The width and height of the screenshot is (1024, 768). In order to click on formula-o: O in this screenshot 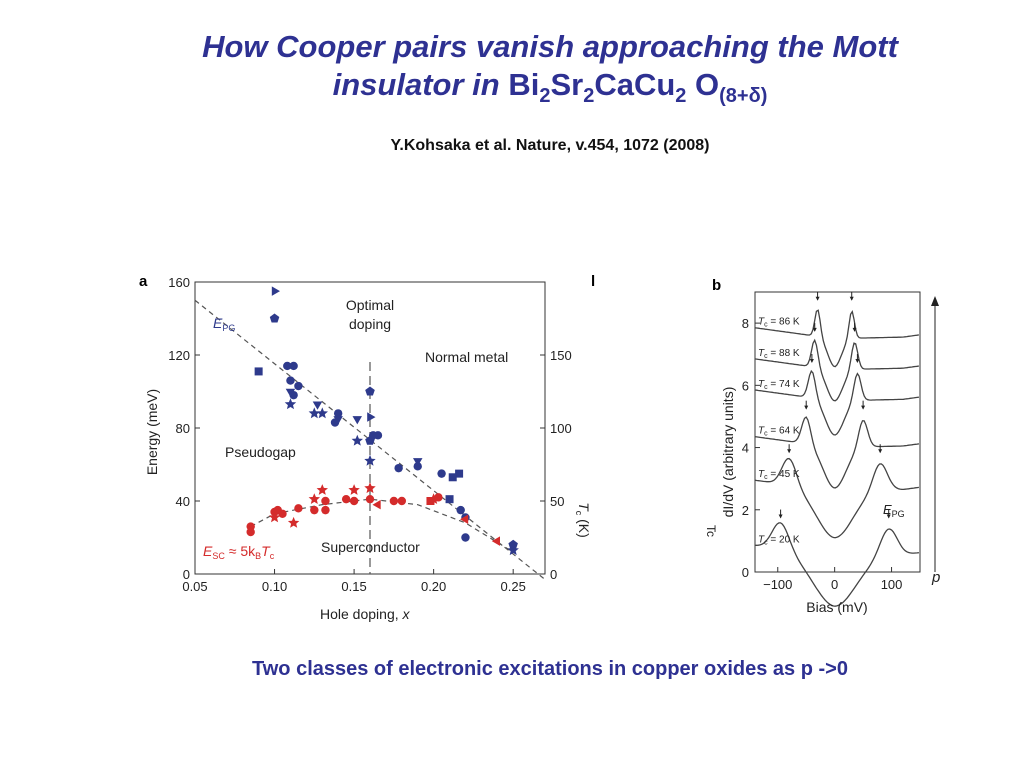, I will do `click(703, 84)`.